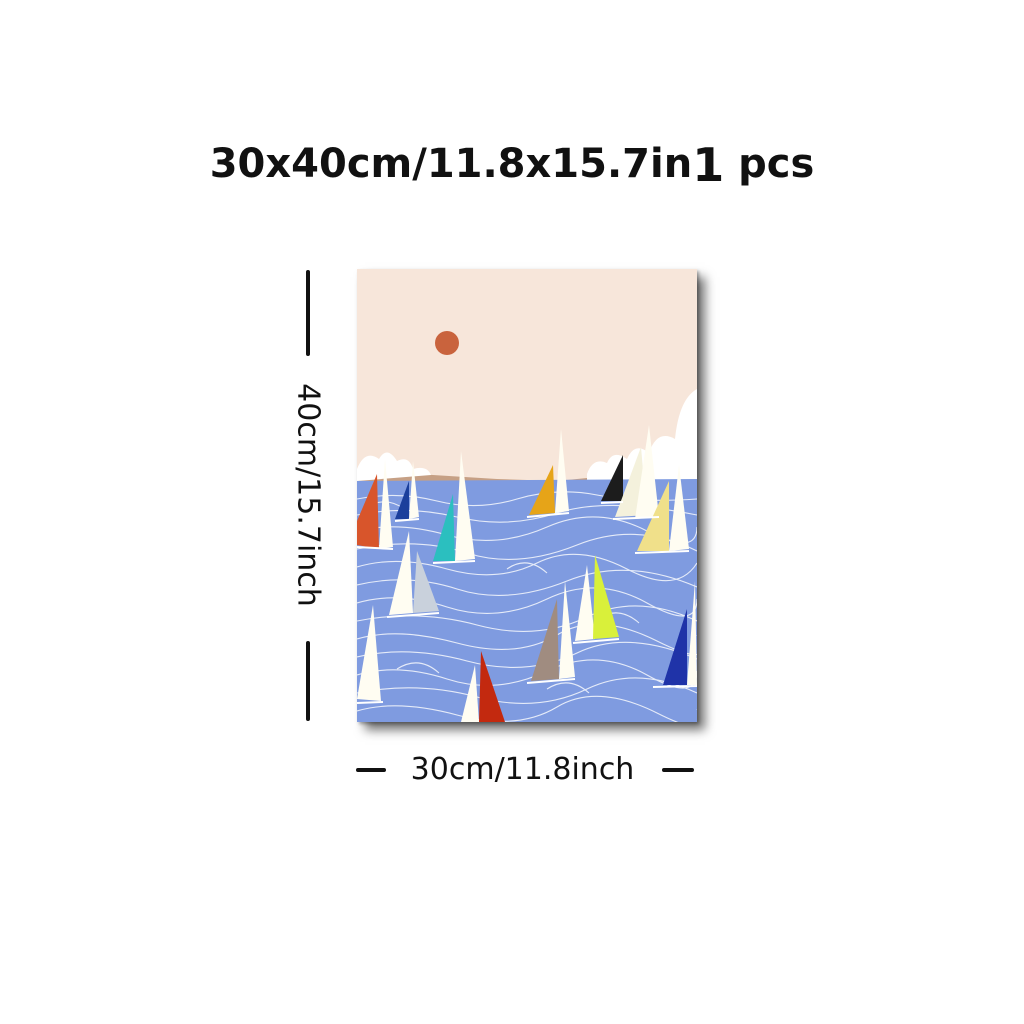 This screenshot has height=1024, width=1024. I want to click on width-bar-right, so click(678, 770).